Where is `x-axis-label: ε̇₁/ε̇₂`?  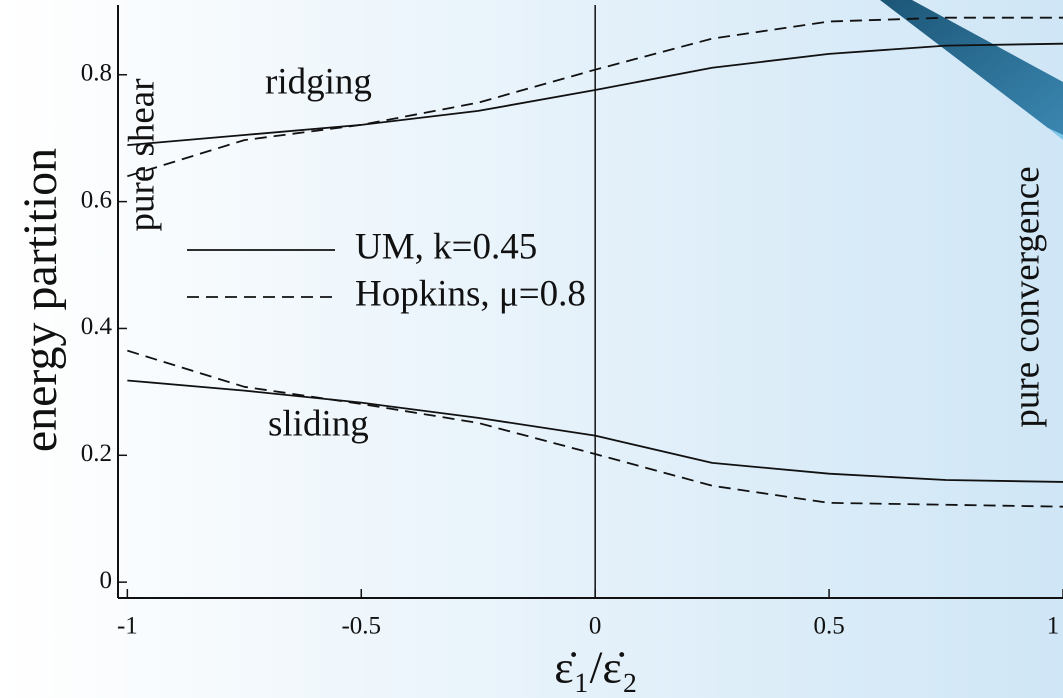 x-axis-label: ε̇₁/ε̇₂ is located at coordinates (596, 667).